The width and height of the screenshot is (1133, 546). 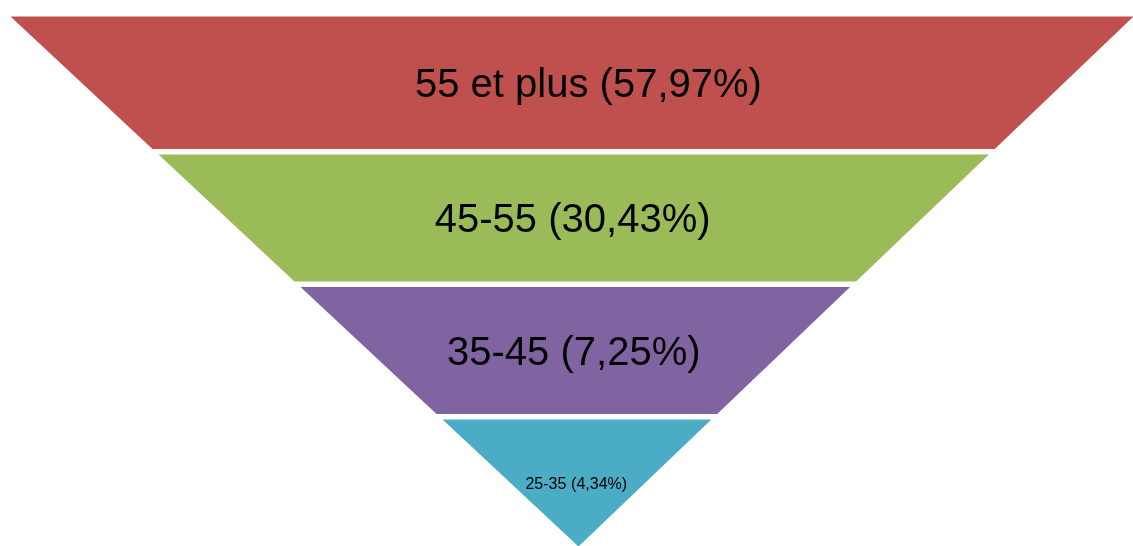 I want to click on data-label: (57,97%), so click(x=680, y=82).